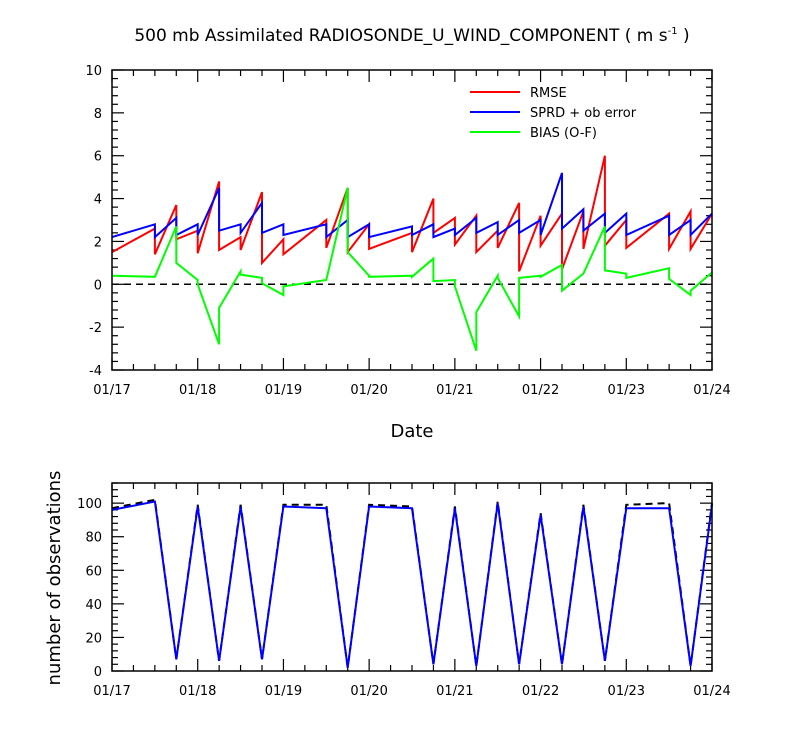  Describe the element at coordinates (197, 691) in the screenshot. I see `bottom-x-tick-label: 01/18` at that location.